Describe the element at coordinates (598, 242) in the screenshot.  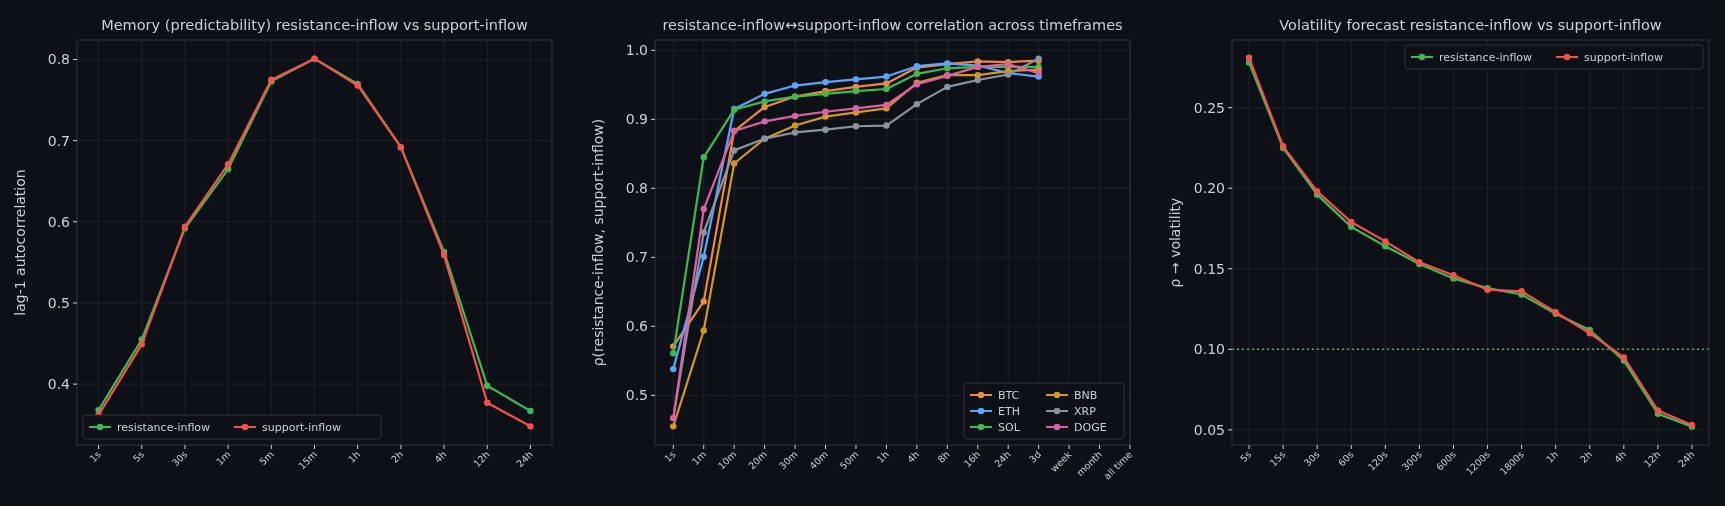
I see `y-axis-title: ρ(resistance-inflow, support-inflow)` at that location.